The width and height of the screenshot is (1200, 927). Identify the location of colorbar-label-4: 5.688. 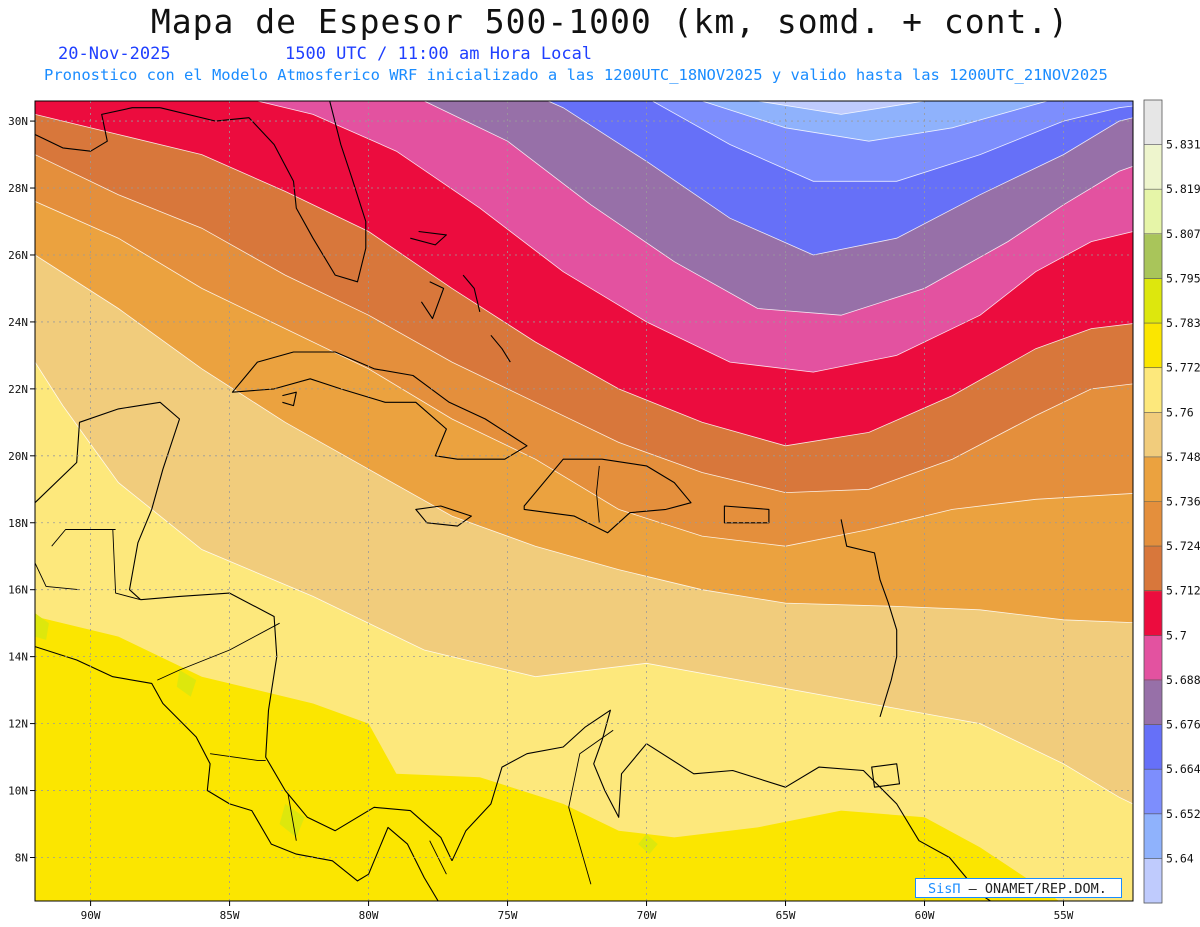
(1183, 680).